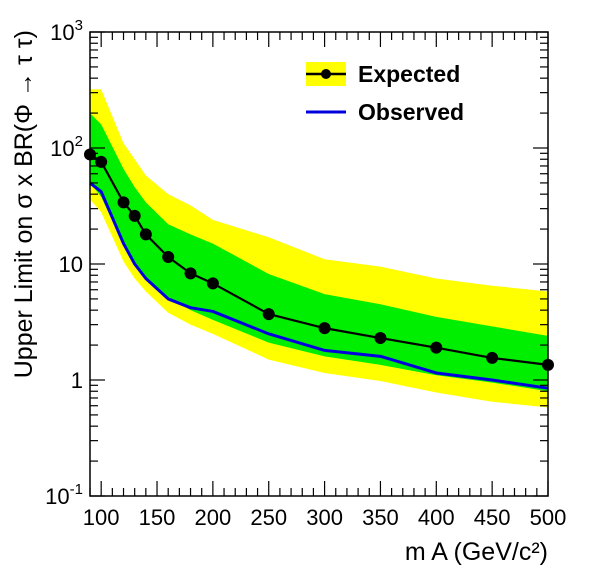 This screenshot has height=572, width=596. I want to click on x-tick-label: 150, so click(157, 517).